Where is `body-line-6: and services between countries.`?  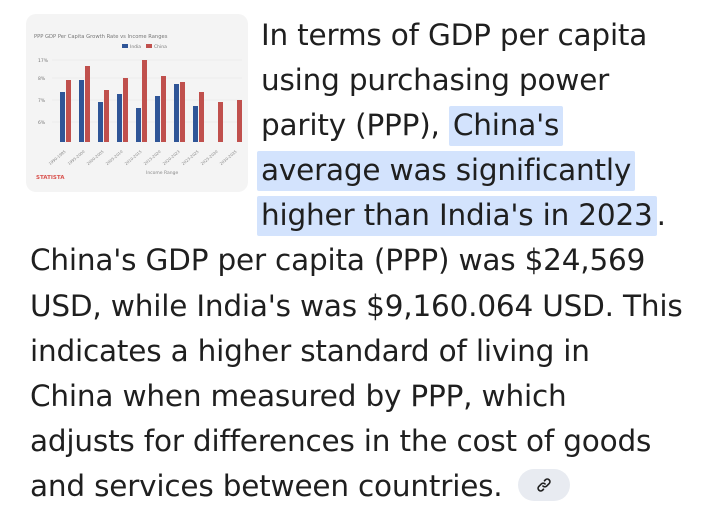 body-line-6: and services between countries. is located at coordinates (300, 486).